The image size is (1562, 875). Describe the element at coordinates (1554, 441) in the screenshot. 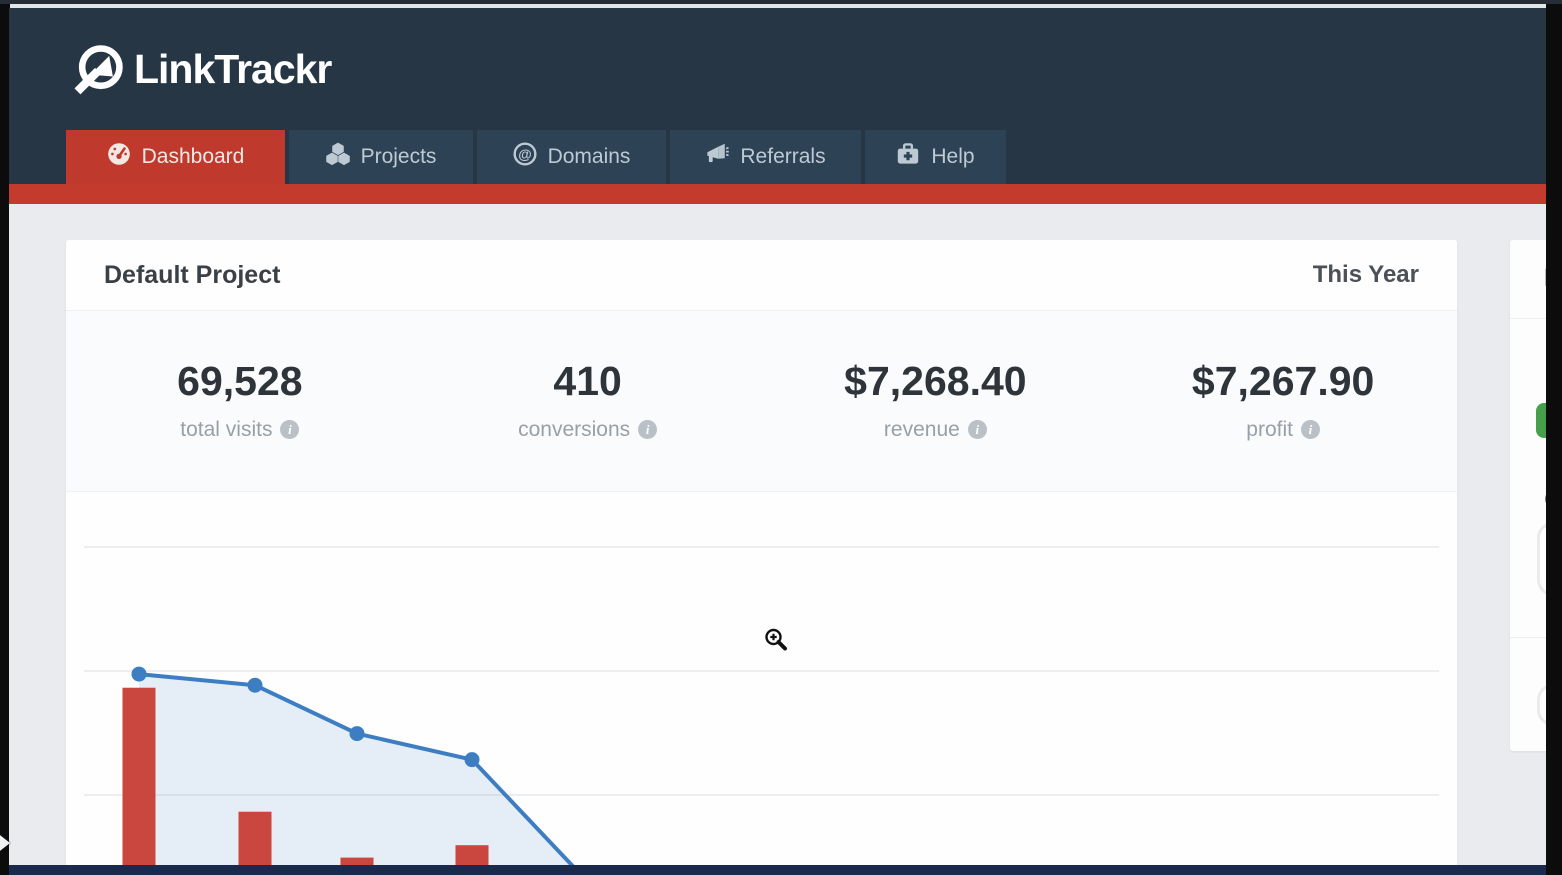

I see `right-frame-edge` at that location.